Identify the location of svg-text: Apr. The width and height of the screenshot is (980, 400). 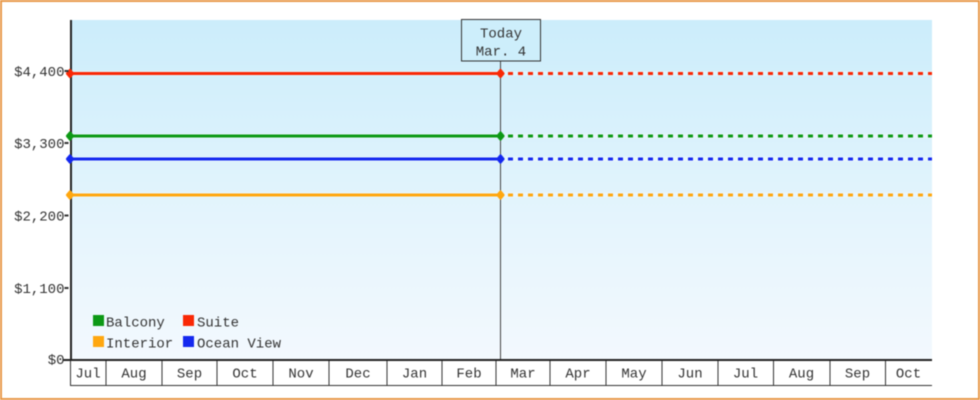
(577, 375).